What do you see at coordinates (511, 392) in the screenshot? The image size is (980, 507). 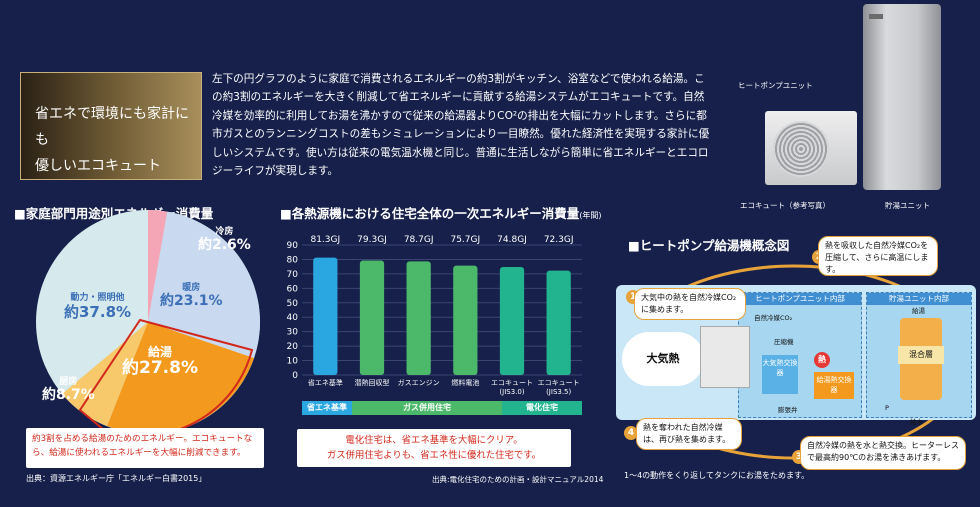 I see `x-tick-label: (JIS3.0)` at bounding box center [511, 392].